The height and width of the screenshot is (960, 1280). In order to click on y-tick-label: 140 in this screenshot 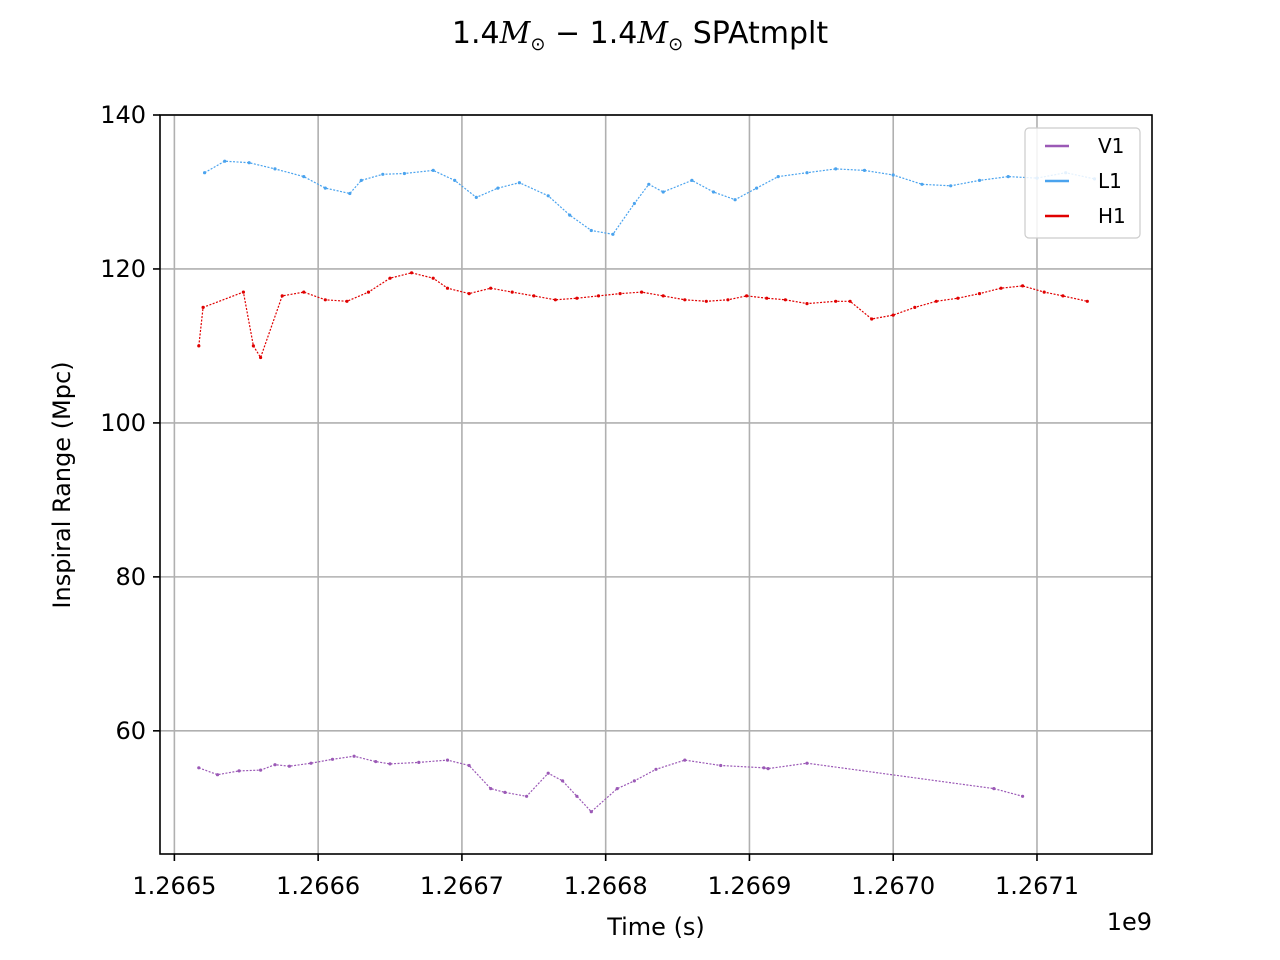, I will do `click(123, 115)`.